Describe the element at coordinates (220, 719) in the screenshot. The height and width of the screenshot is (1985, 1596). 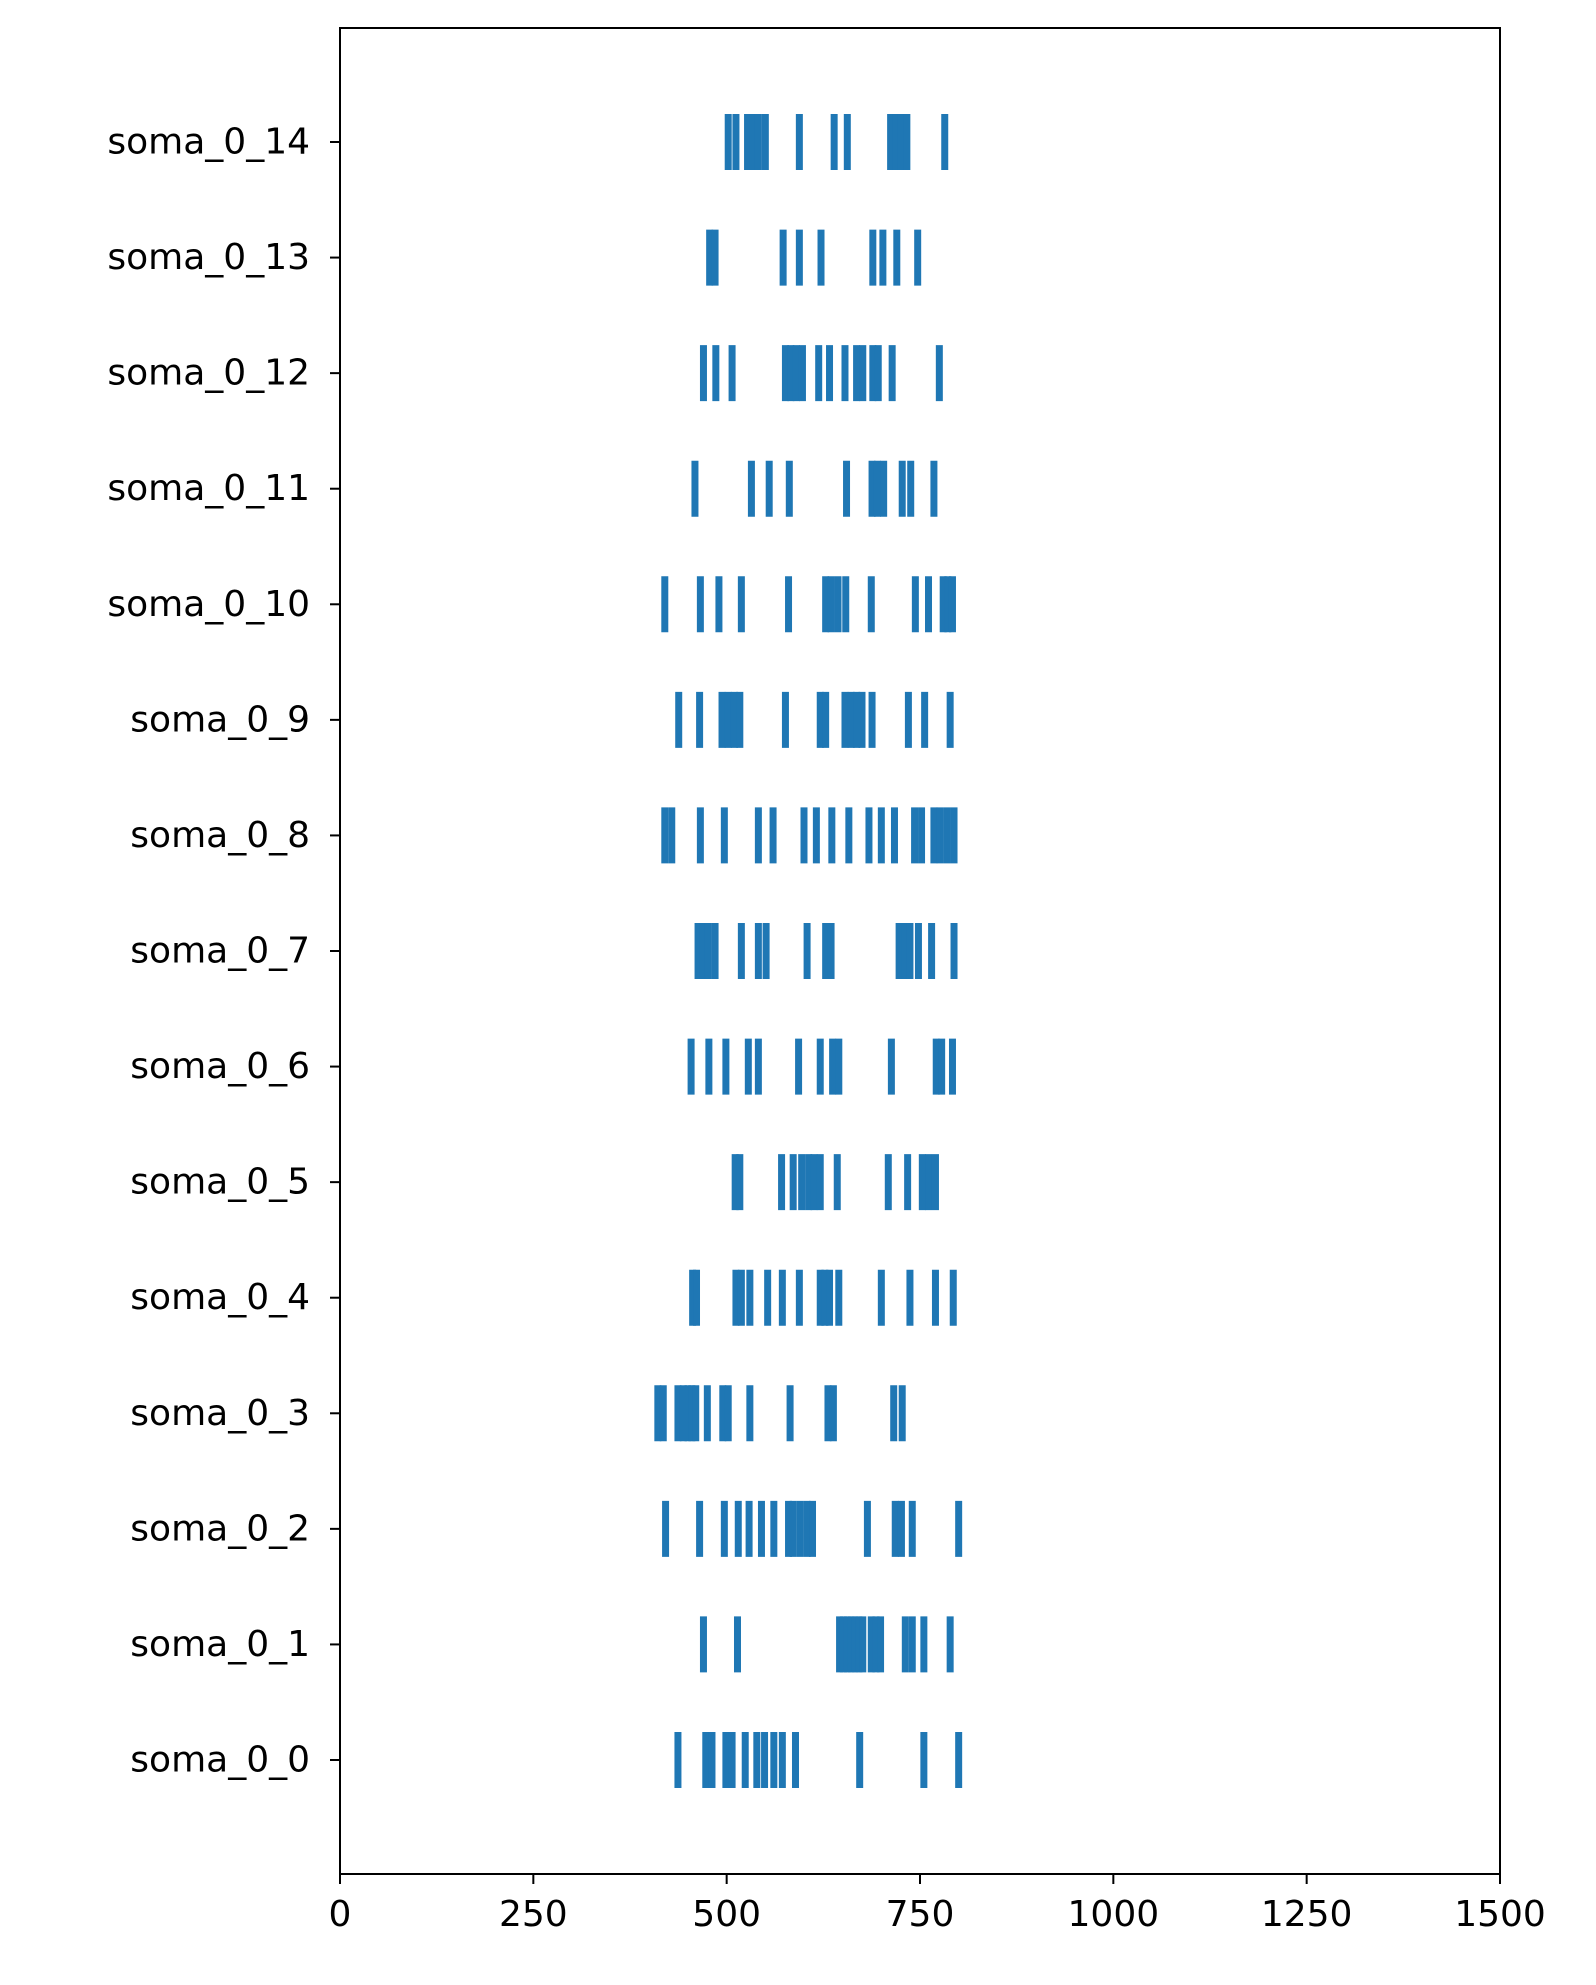
I see `y-tick-label: soma_0_9` at that location.